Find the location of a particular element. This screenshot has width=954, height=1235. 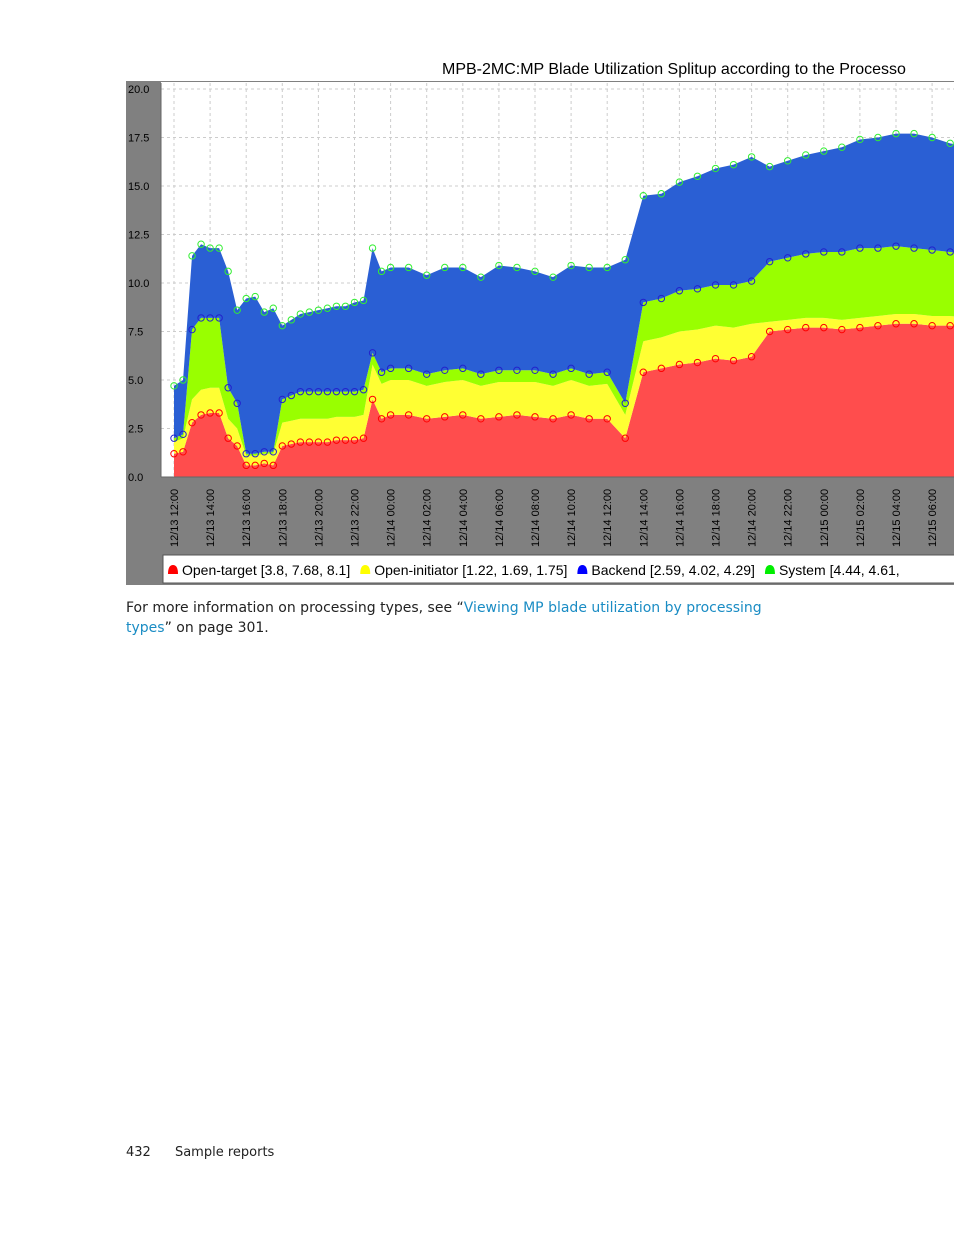

page-number: 432 is located at coordinates (138, 1152).